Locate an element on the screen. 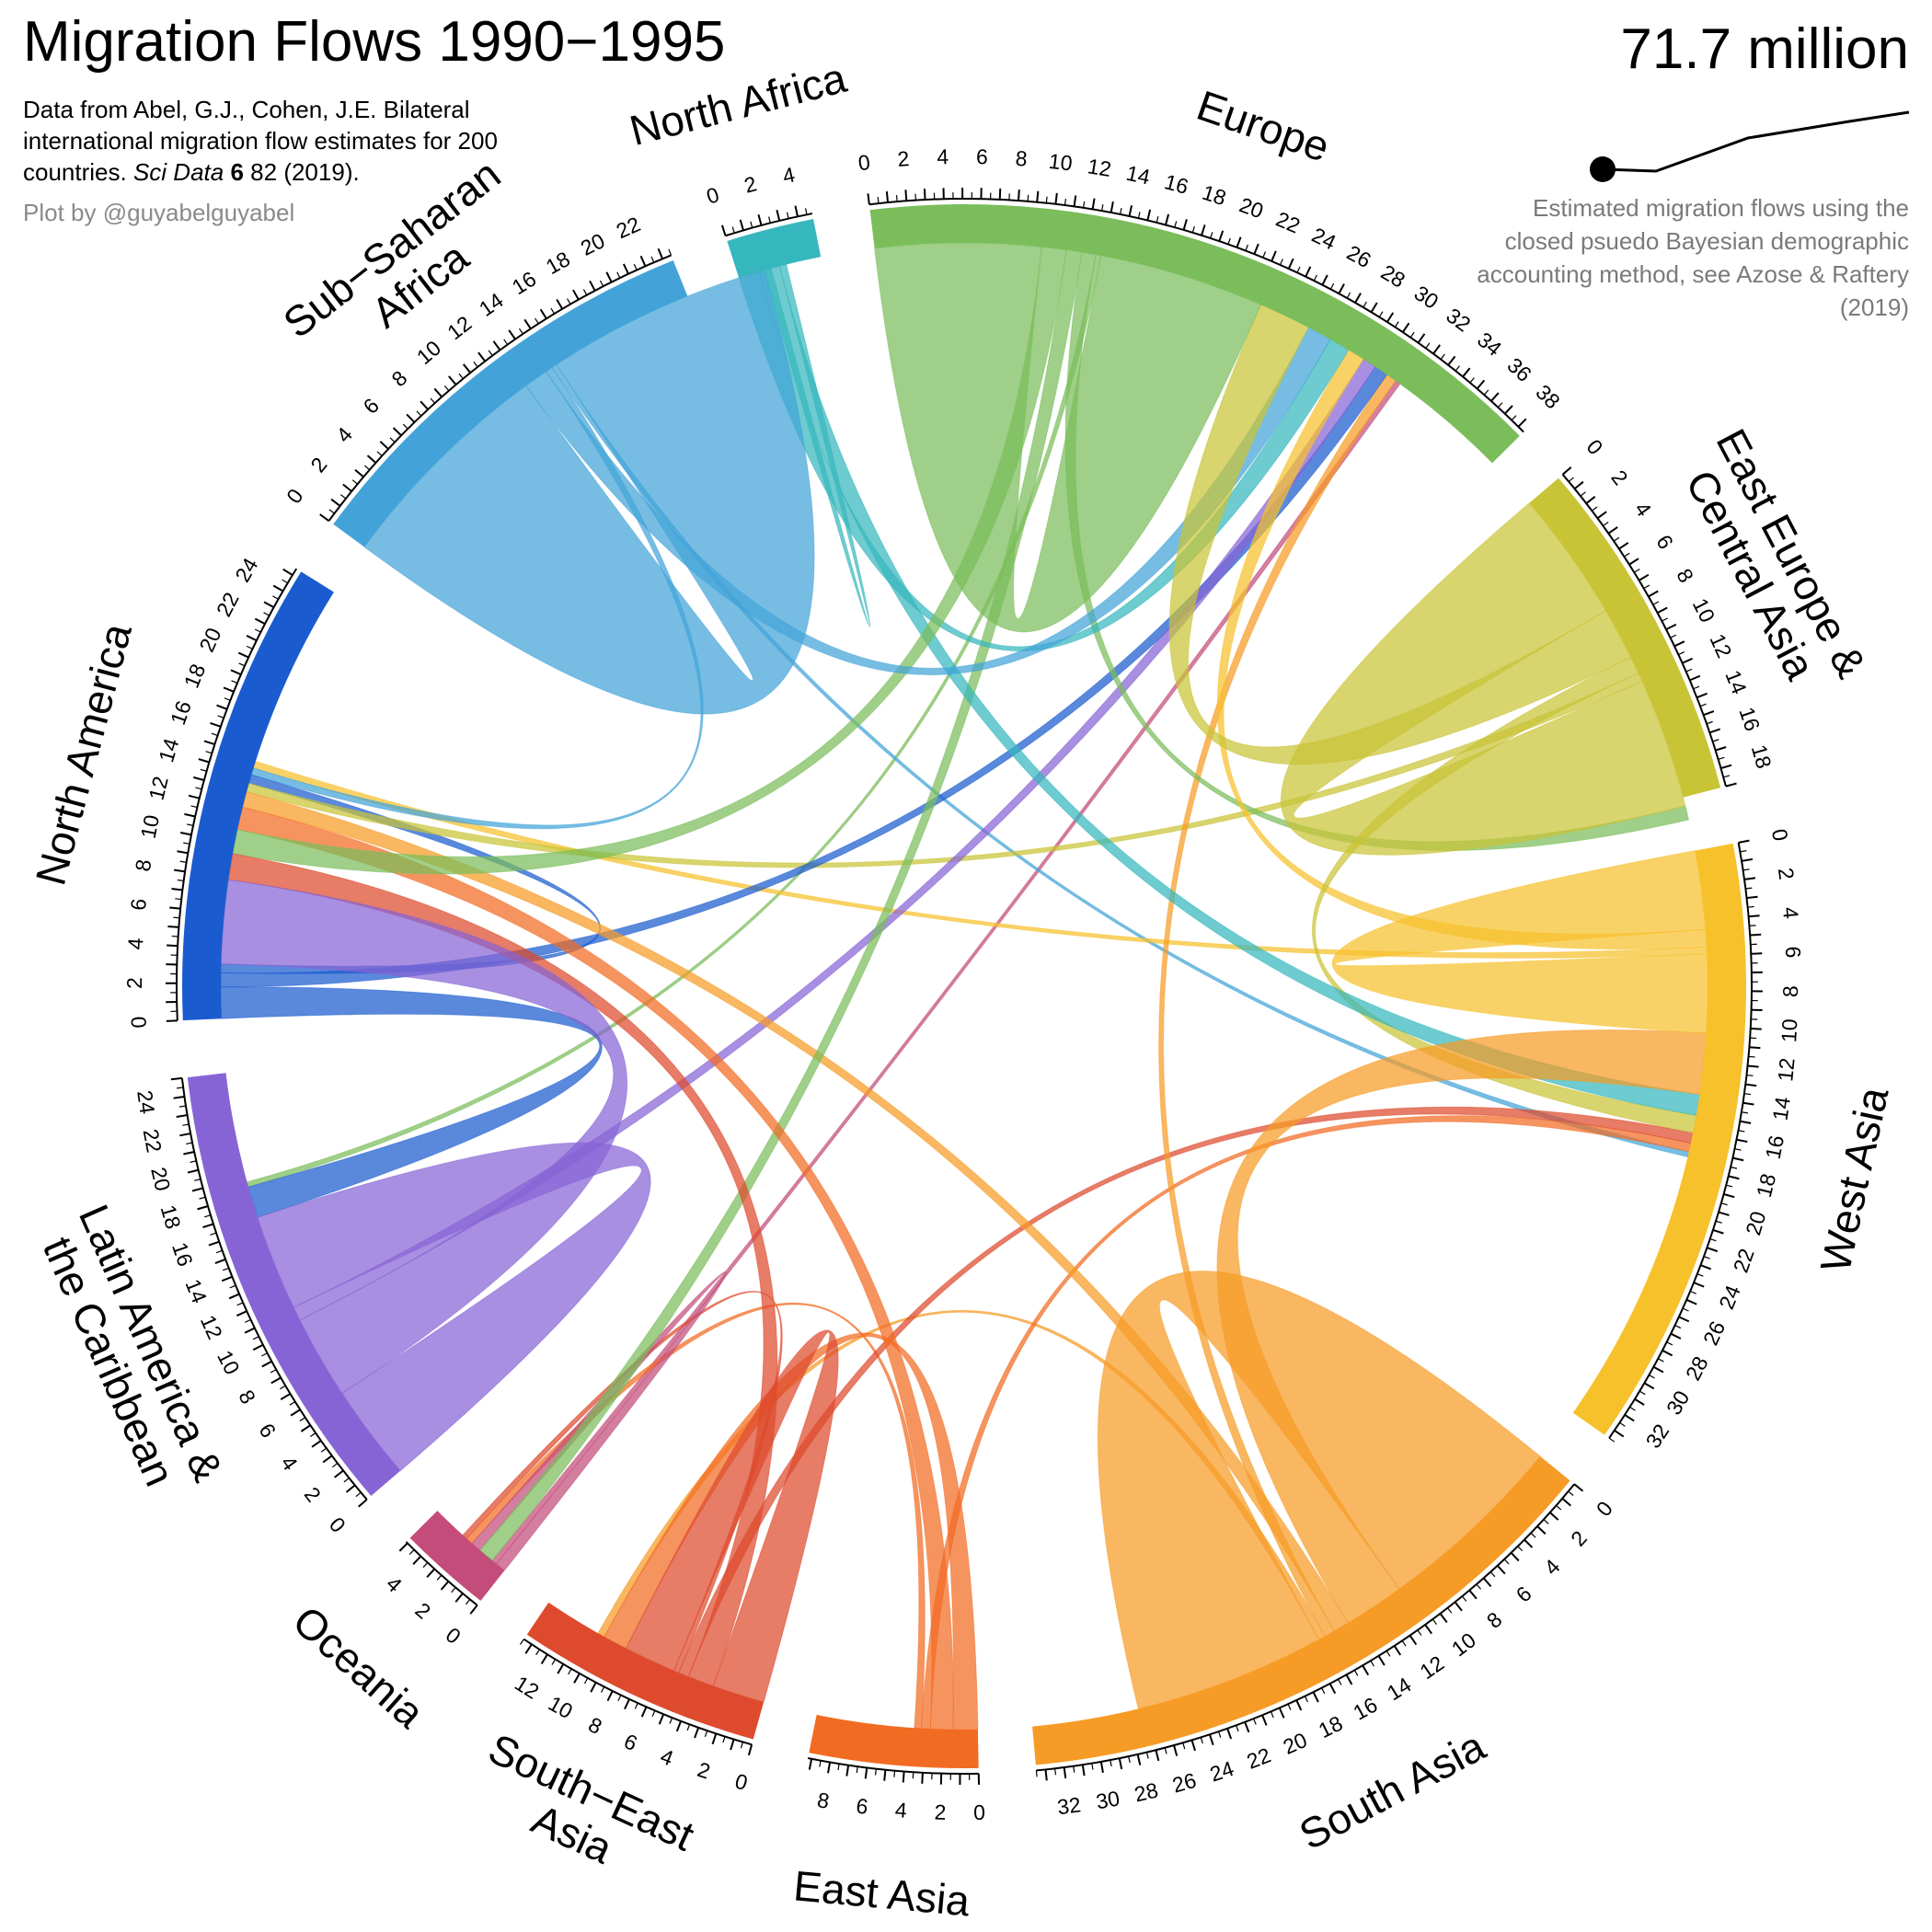 Image resolution: width=1932 pixels, height=1932 pixels. tick-label: 26 is located at coordinates (1714, 1333).